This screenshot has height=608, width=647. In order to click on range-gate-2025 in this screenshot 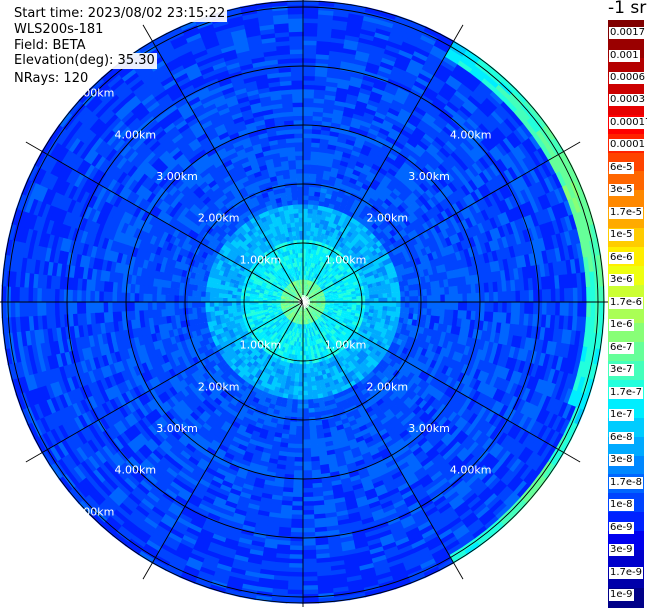, I will do `click(377, 304)`.